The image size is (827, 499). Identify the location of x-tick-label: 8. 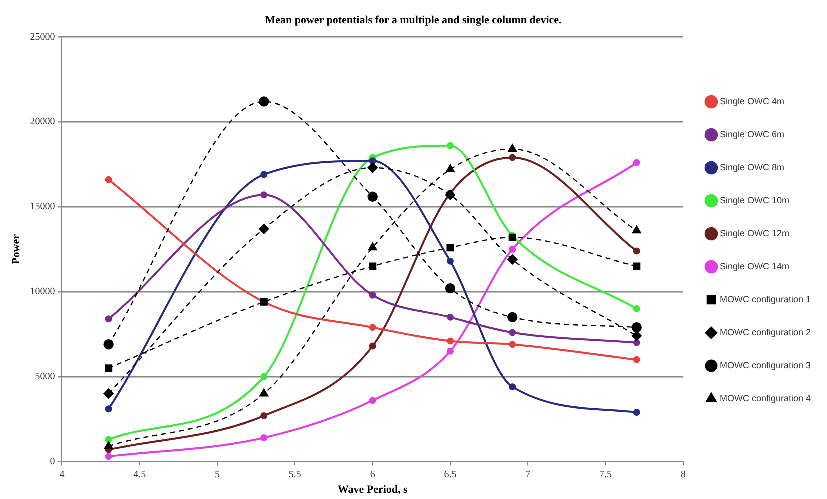
(683, 474).